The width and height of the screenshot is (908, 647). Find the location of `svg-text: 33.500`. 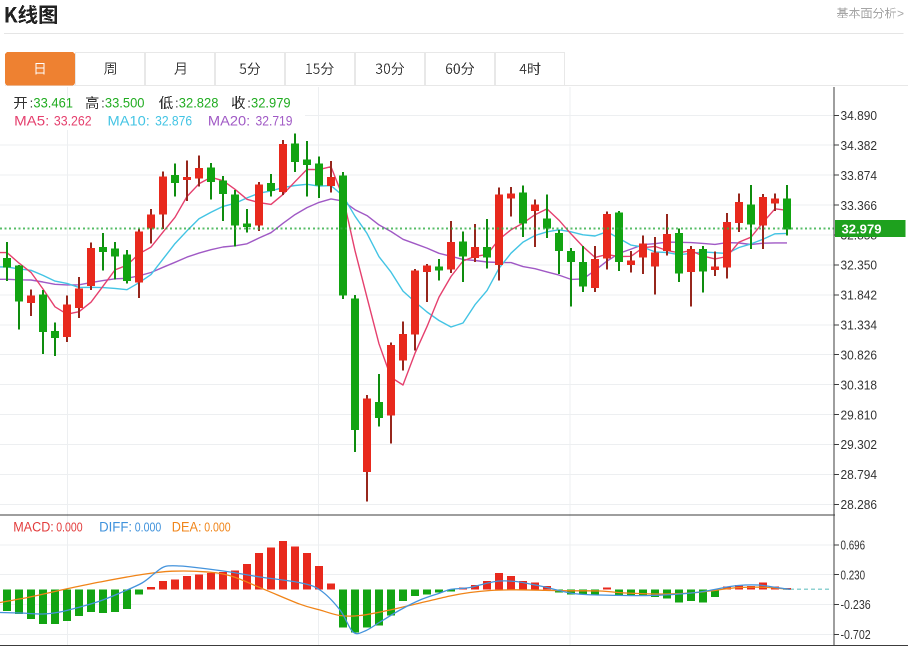

svg-text: 33.500 is located at coordinates (125, 103).